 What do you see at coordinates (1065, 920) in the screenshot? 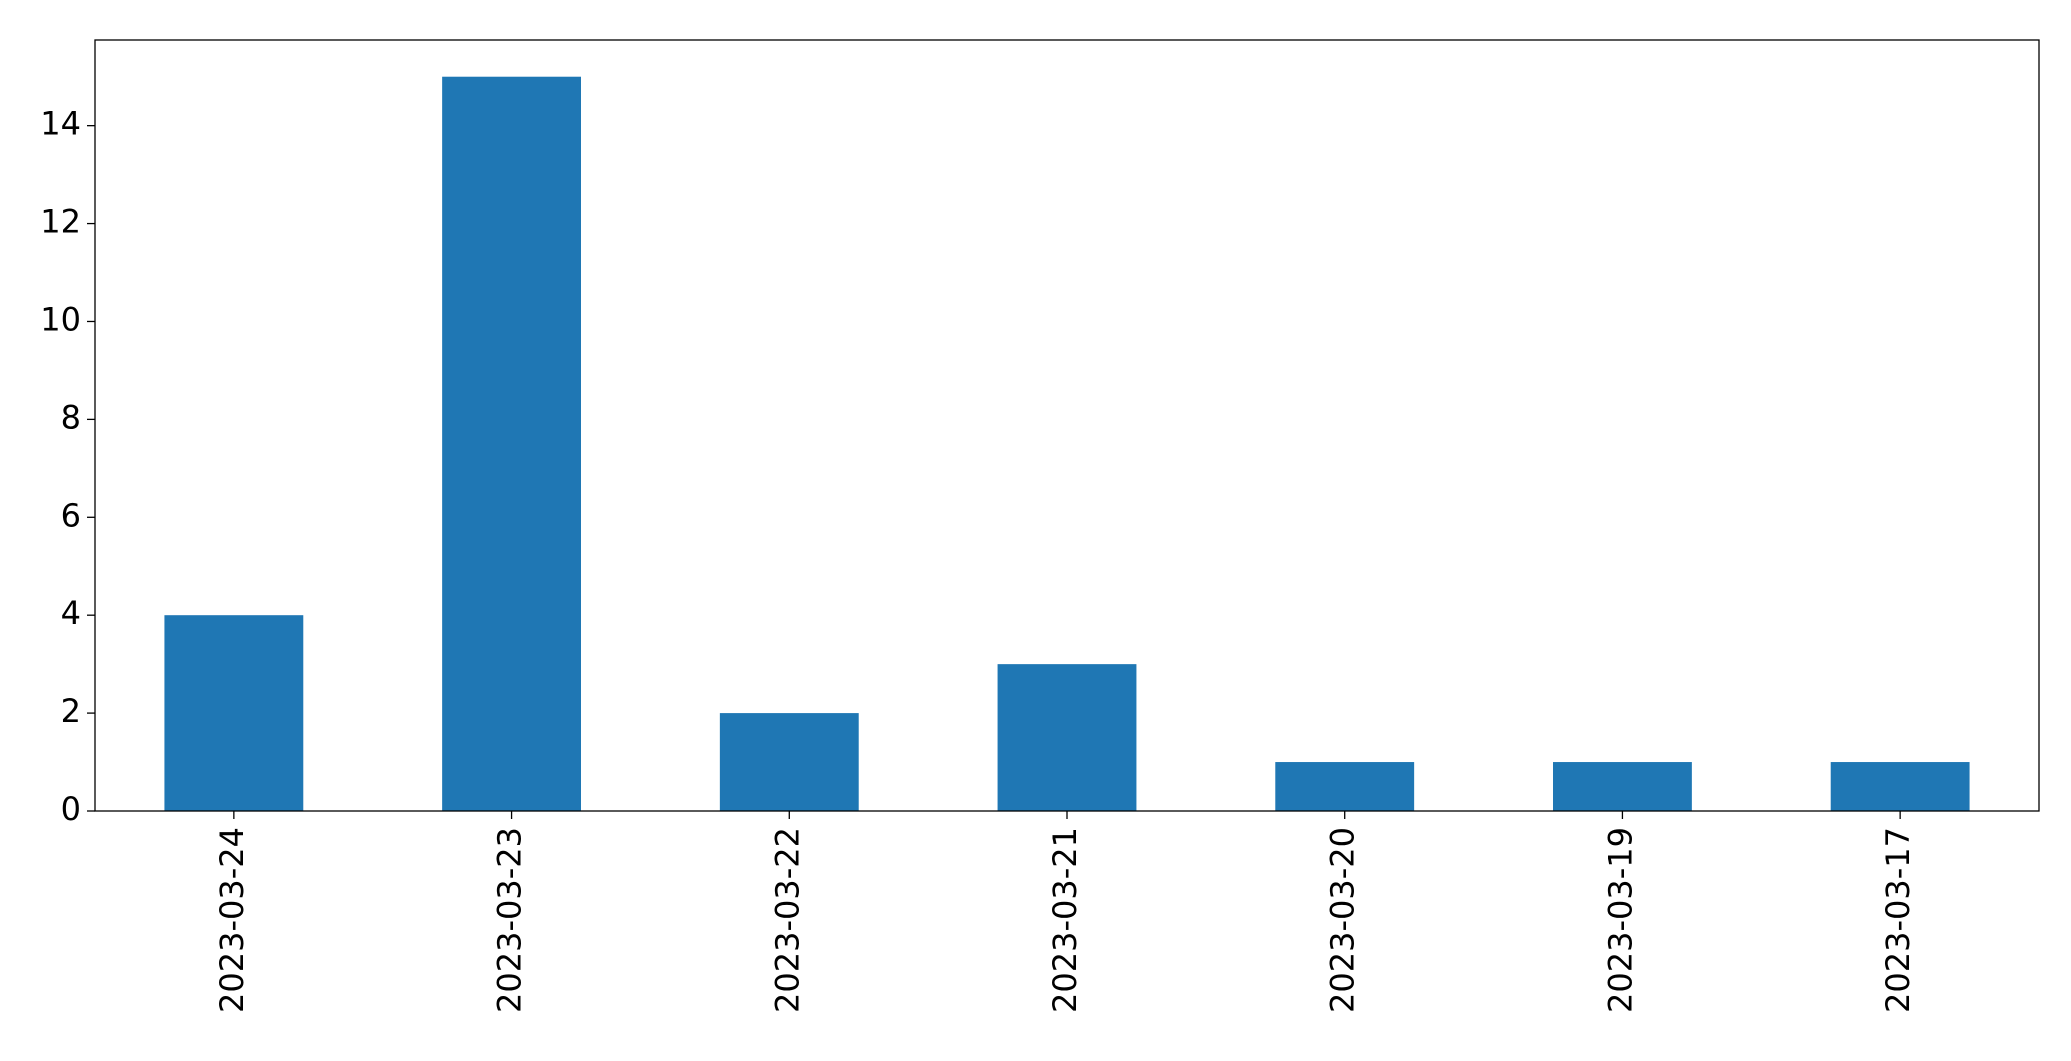
I see `x-tick-label: 2023-03-21` at bounding box center [1065, 920].